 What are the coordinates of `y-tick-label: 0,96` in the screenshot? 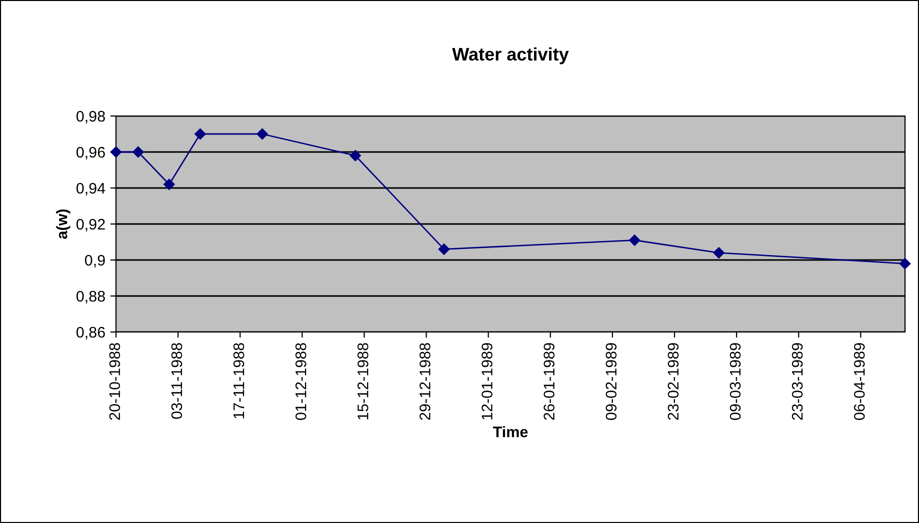 It's located at (90, 153).